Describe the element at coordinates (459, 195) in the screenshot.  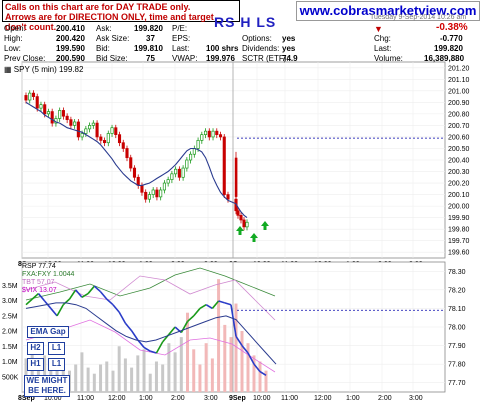
I see `price-tick-label: 200.10` at that location.